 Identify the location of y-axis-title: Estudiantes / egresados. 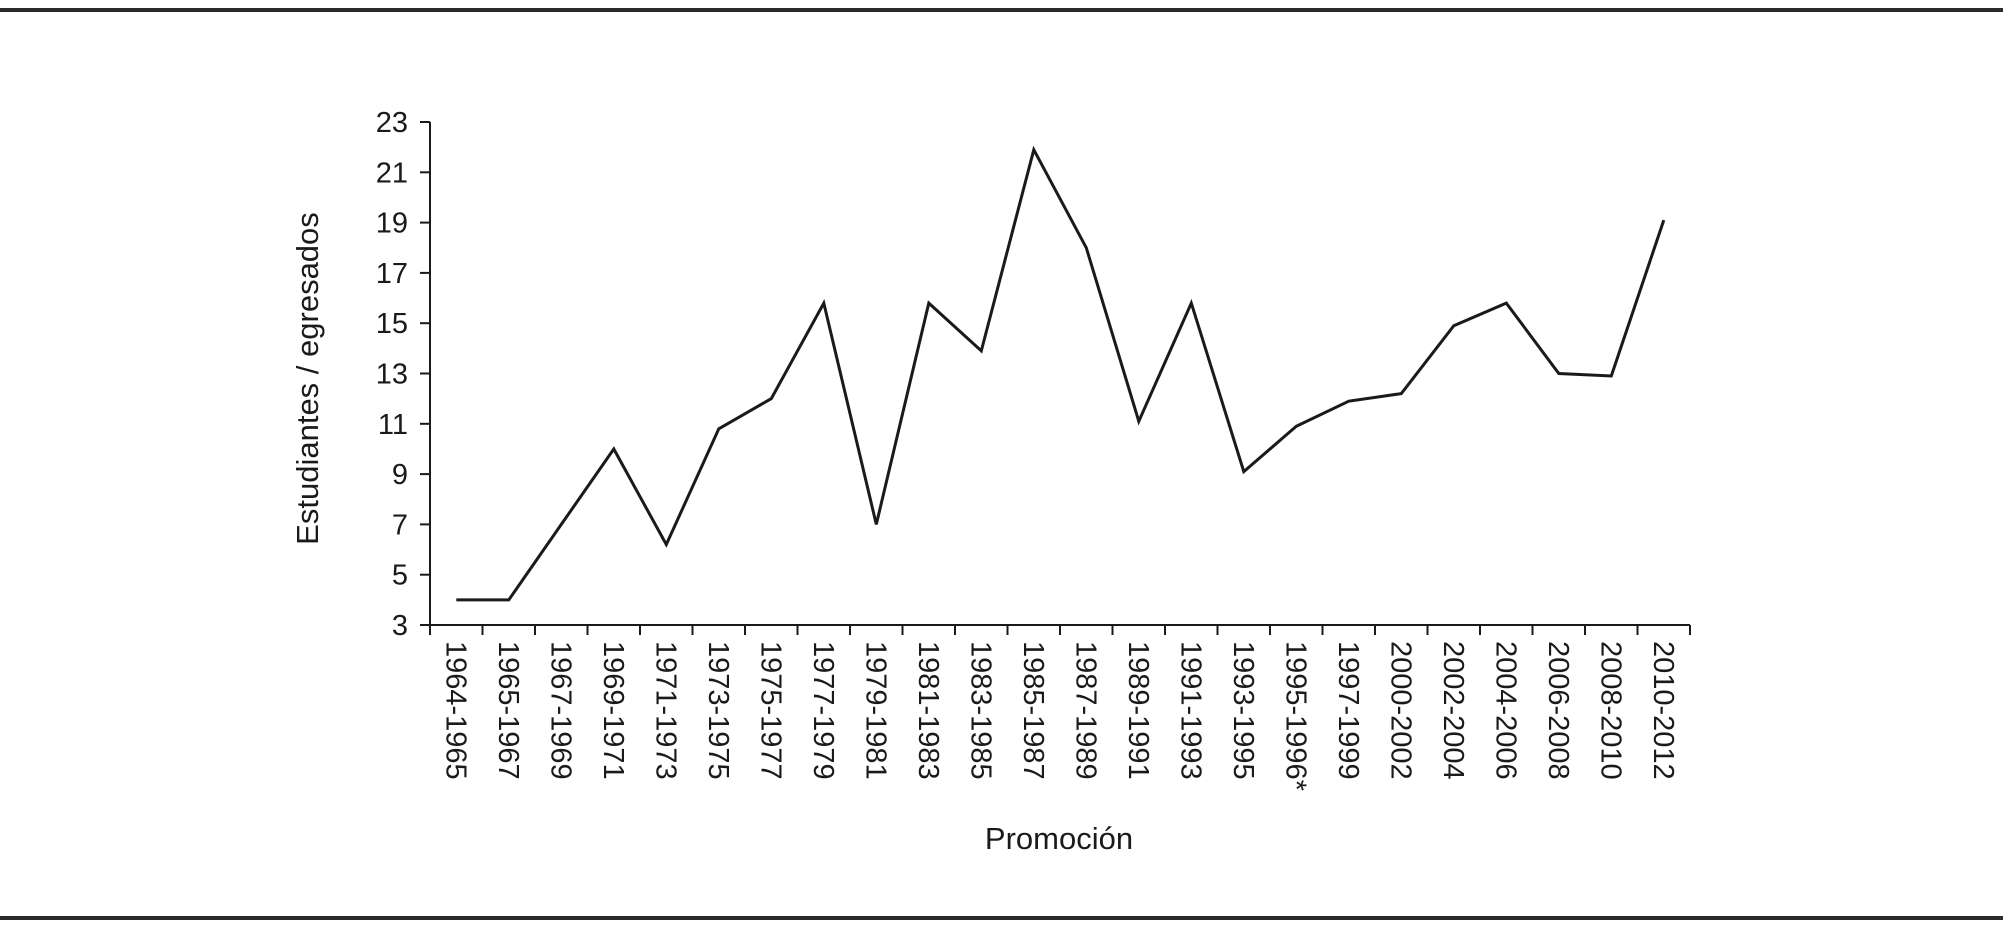
(307, 378).